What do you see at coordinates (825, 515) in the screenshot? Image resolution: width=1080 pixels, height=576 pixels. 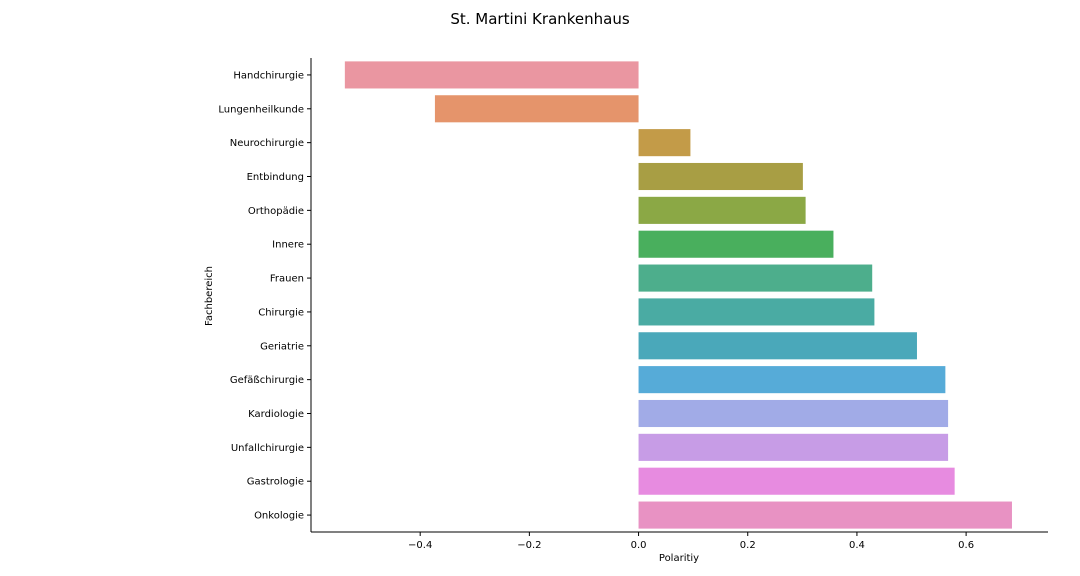 I see `bar-onkologie` at bounding box center [825, 515].